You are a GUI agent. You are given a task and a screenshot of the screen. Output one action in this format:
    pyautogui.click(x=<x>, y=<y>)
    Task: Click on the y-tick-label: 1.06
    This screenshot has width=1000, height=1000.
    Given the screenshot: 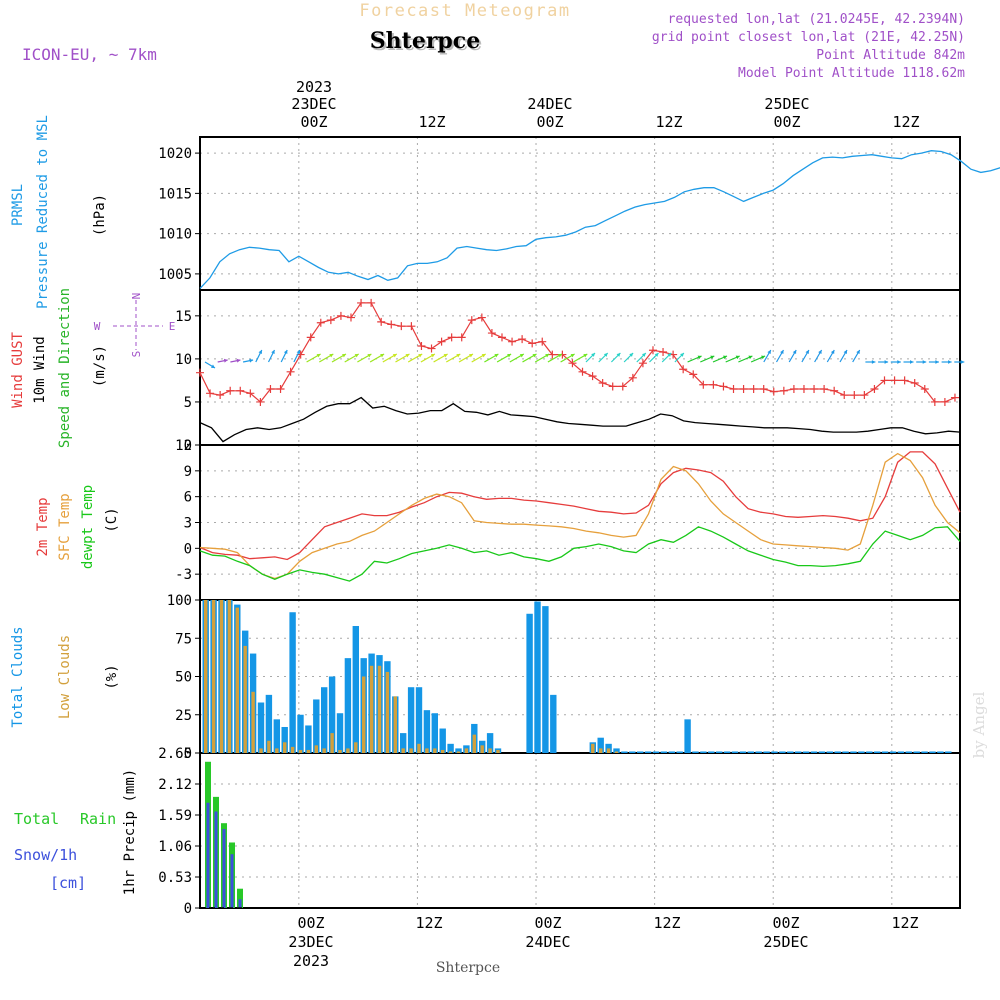 What is the action you would take?
    pyautogui.click(x=175, y=847)
    